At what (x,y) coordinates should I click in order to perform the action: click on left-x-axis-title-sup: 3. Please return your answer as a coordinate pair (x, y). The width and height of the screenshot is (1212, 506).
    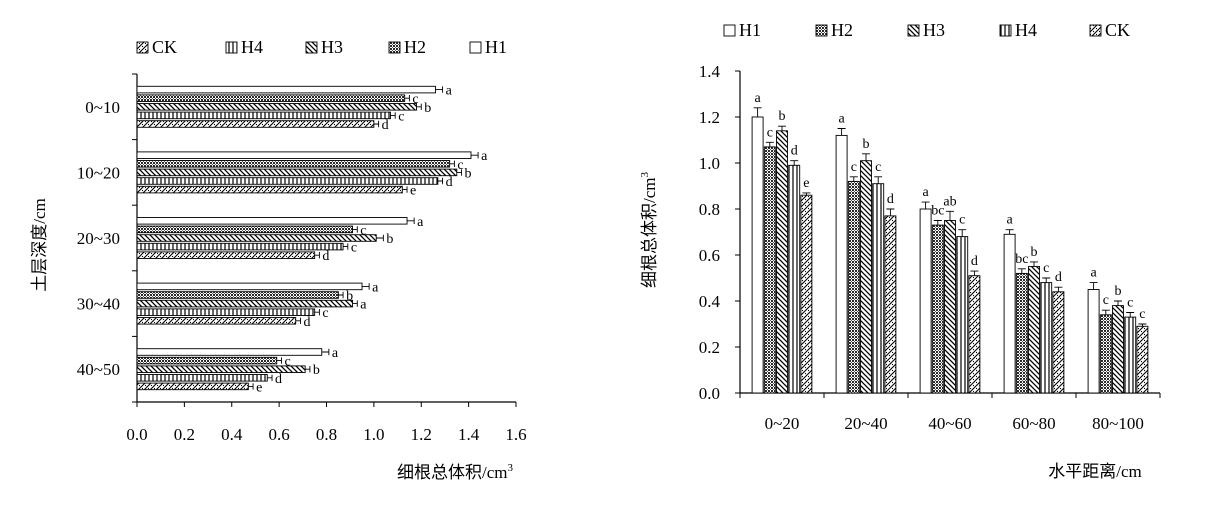
    Looking at the image, I should click on (511, 468).